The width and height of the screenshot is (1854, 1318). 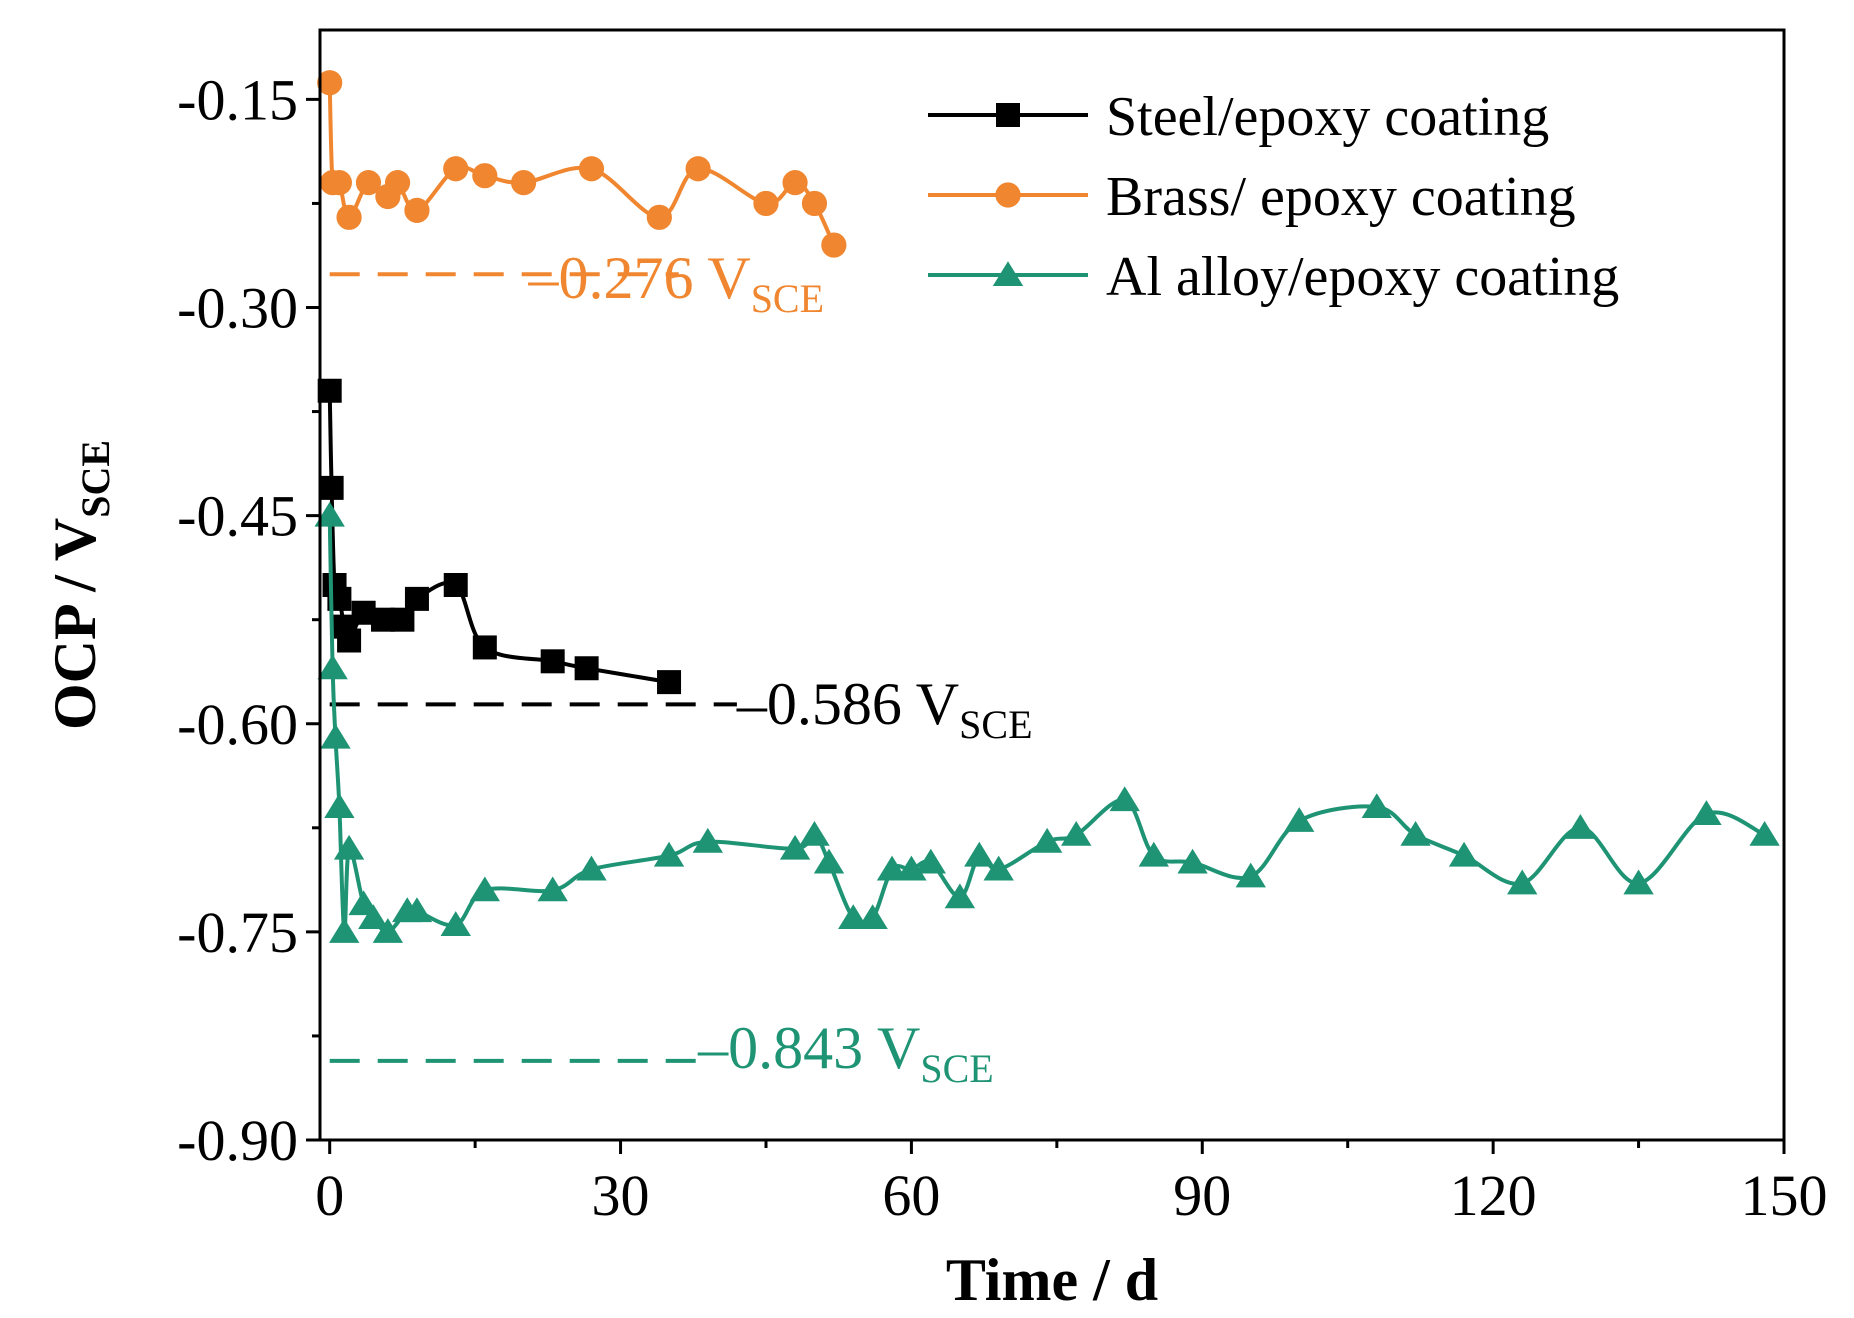 What do you see at coordinates (1362, 277) in the screenshot?
I see `legend-label: Al alloy/epoxy coating` at bounding box center [1362, 277].